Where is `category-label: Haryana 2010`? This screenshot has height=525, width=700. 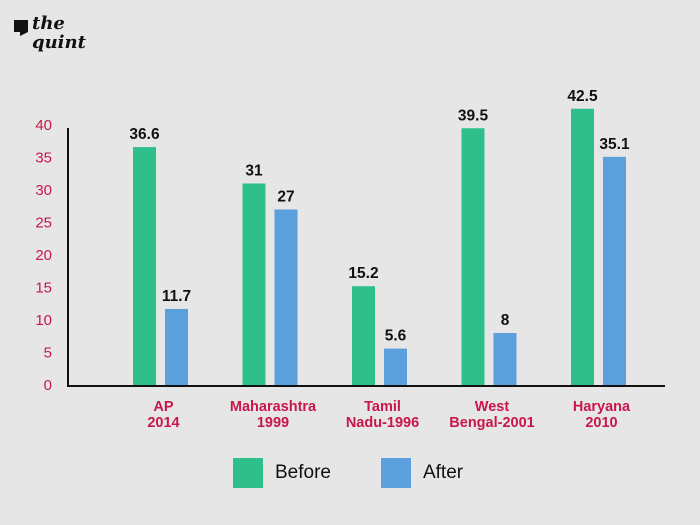 category-label: Haryana 2010 is located at coordinates (602, 415).